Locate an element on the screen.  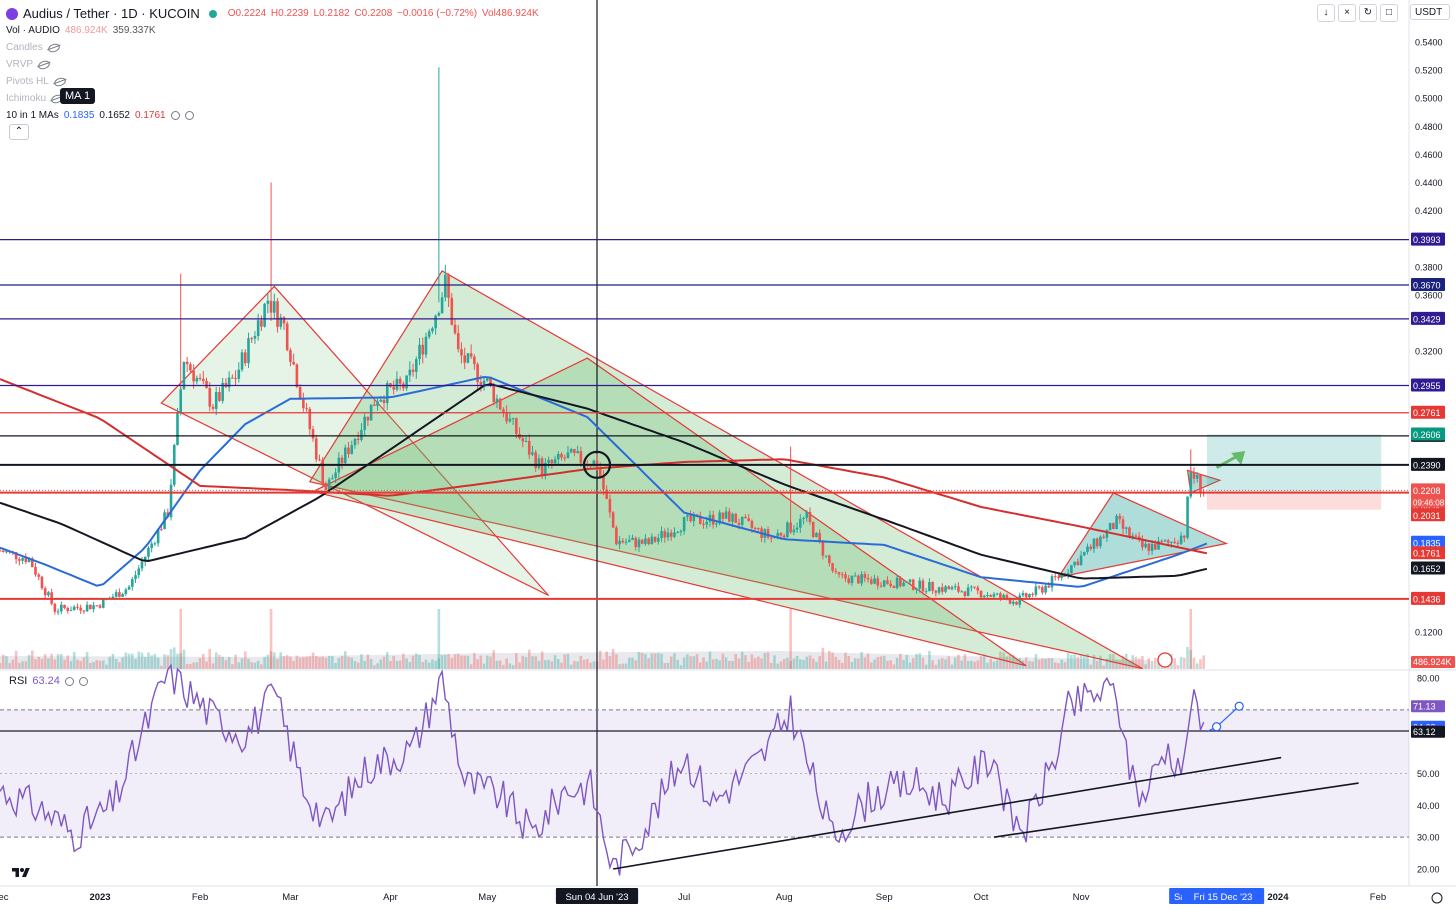
rsi-projection-point is located at coordinates (1217, 727).